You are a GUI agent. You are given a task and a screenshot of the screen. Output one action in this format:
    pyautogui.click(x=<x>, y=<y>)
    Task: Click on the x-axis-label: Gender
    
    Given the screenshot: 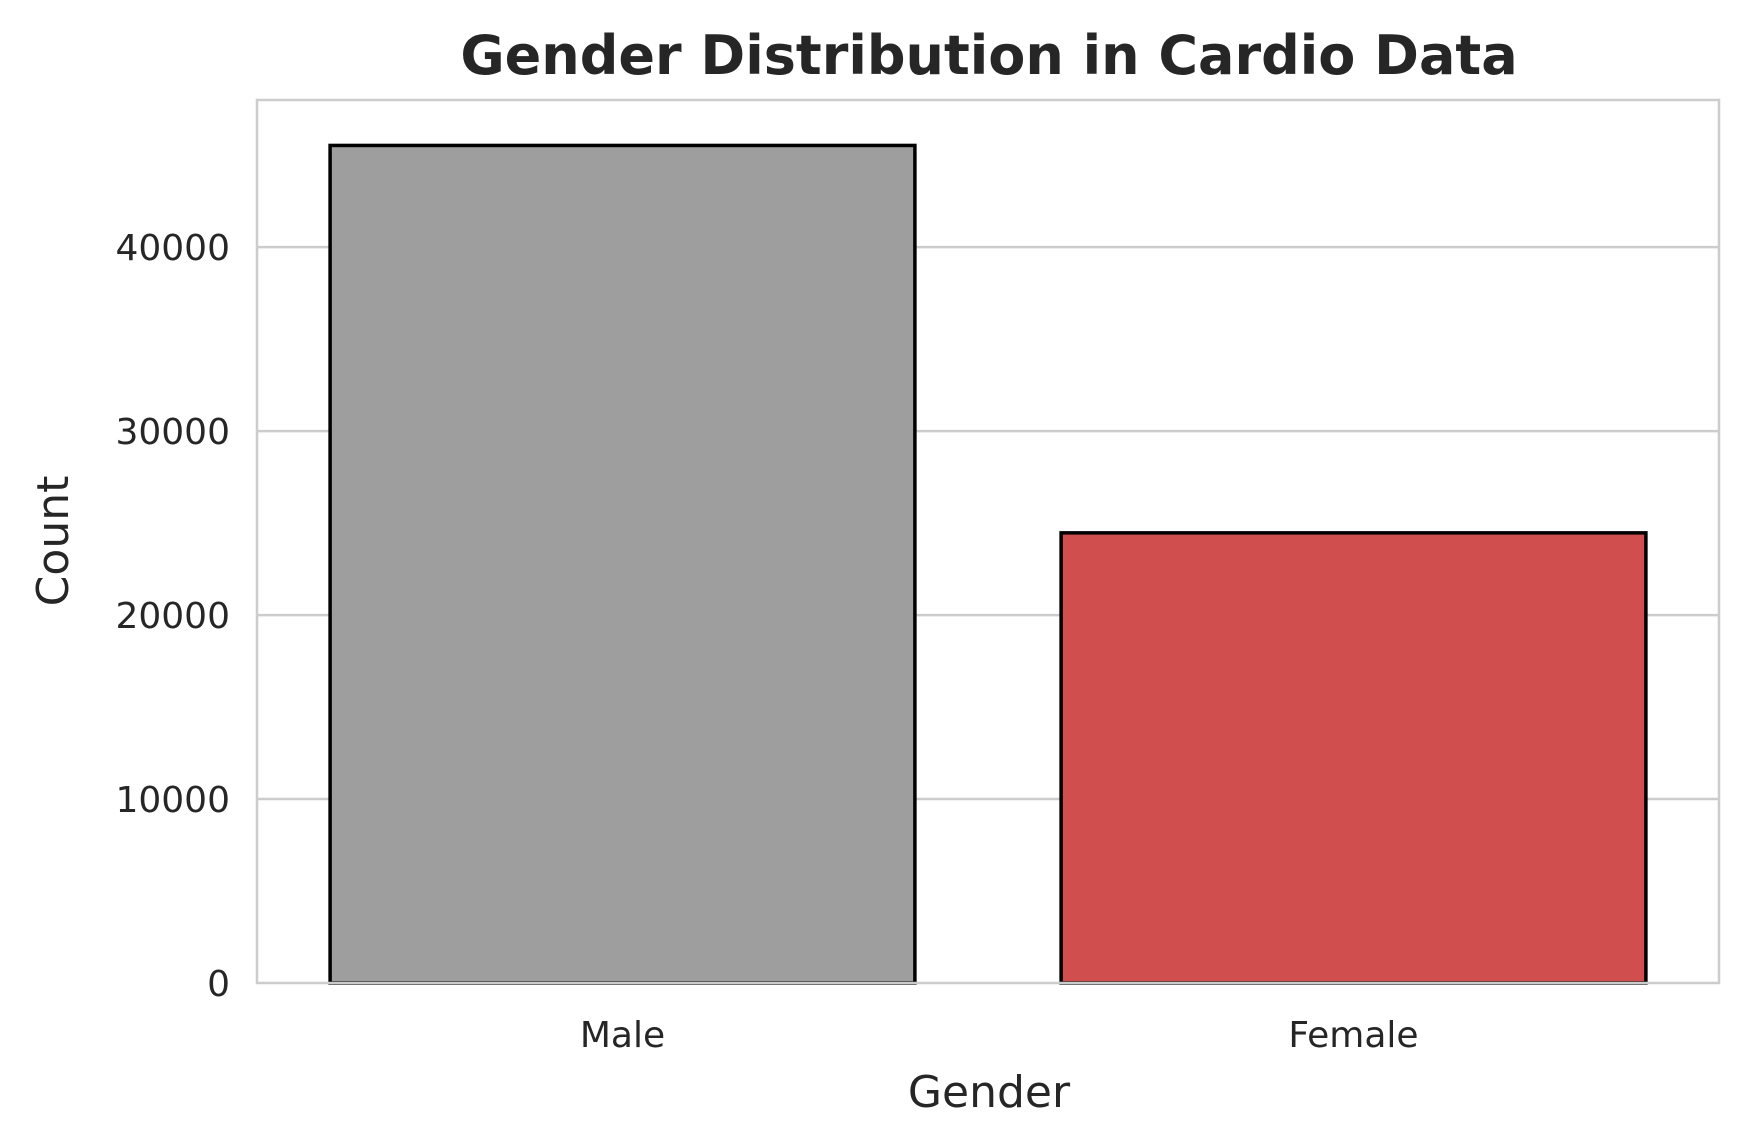 What is the action you would take?
    pyautogui.click(x=989, y=1092)
    